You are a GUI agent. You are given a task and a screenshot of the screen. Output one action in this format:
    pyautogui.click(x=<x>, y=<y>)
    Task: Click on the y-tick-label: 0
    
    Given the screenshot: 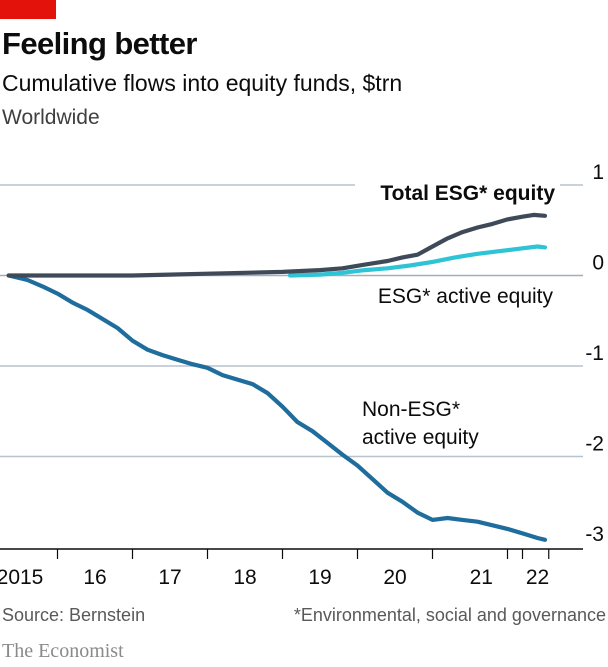 What is the action you would take?
    pyautogui.click(x=598, y=263)
    